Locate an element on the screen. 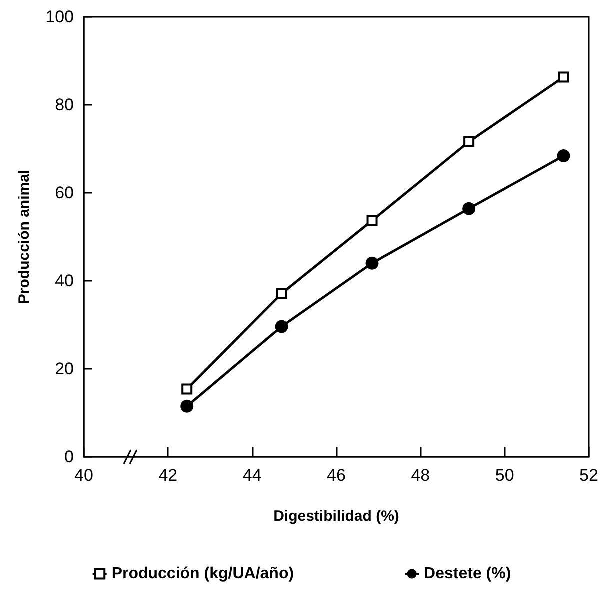 The width and height of the screenshot is (603, 593). x-tick-label: 46 is located at coordinates (336, 475).